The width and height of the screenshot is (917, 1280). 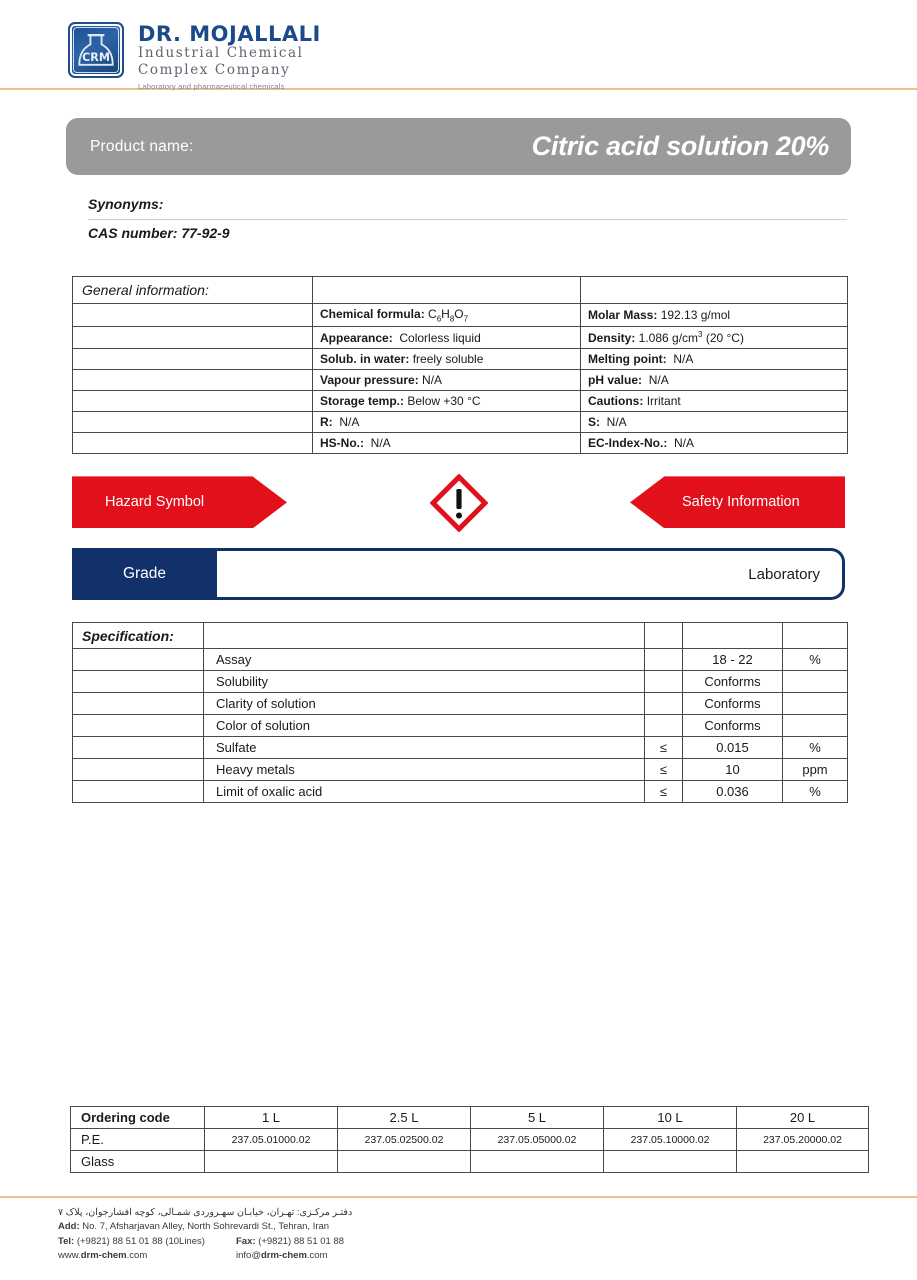 I want to click on spec-name: Assay, so click(x=424, y=660).